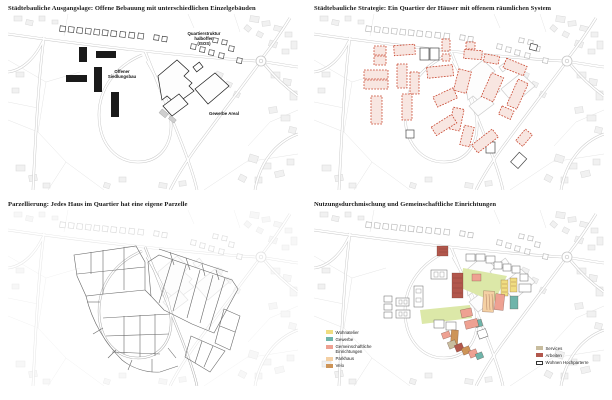  Describe the element at coordinates (554, 348) in the screenshot. I see `legend-label: Services` at that location.